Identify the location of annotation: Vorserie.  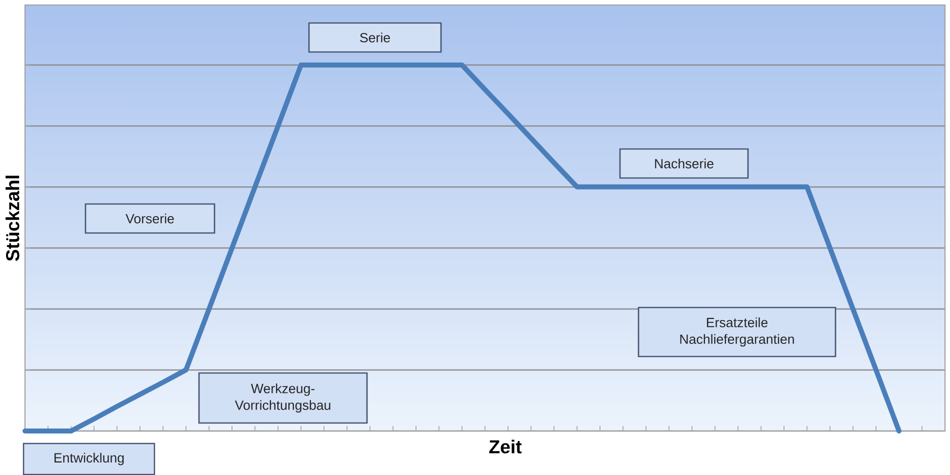
(150, 219).